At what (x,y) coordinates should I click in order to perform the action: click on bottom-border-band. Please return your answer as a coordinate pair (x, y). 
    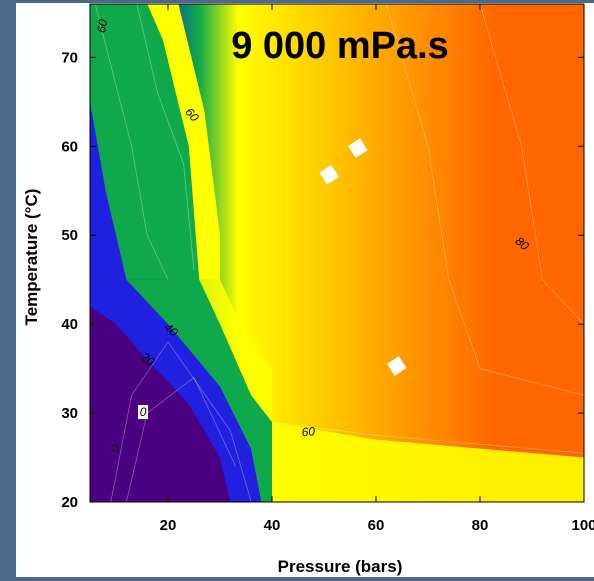
    Looking at the image, I should click on (297, 579).